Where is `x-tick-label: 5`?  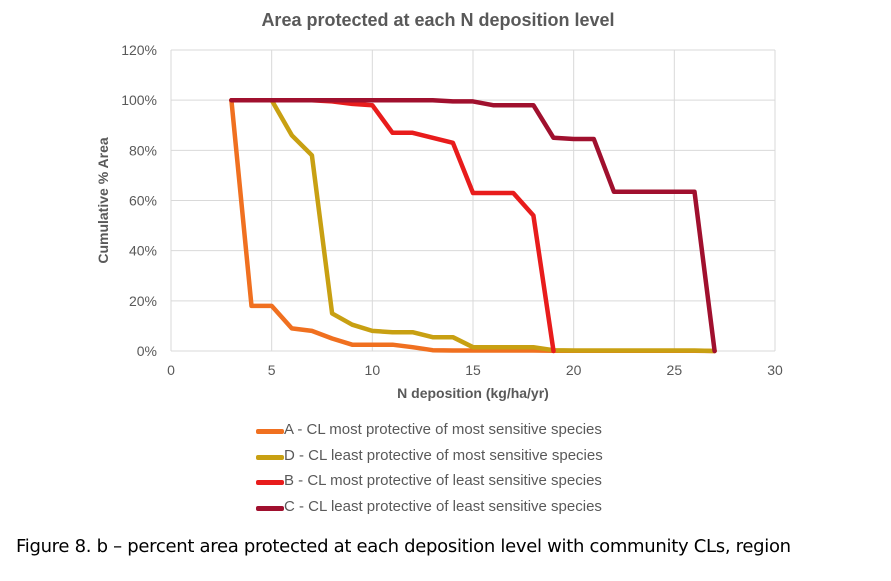
x-tick-label: 5 is located at coordinates (272, 370).